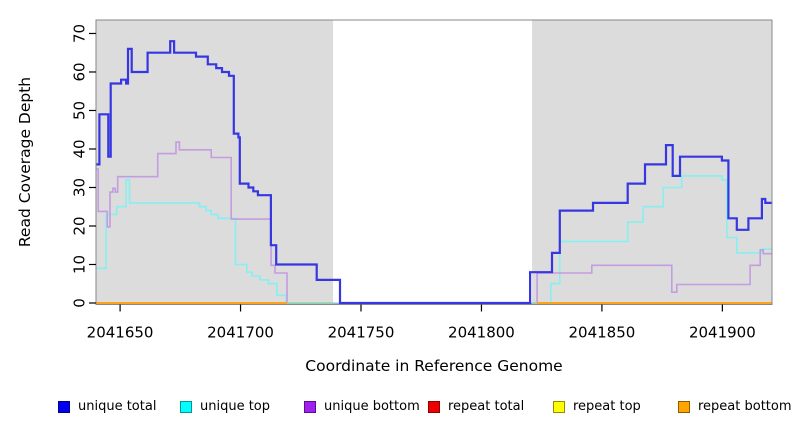 Image resolution: width=792 pixels, height=432 pixels. What do you see at coordinates (434, 406) in the screenshot?
I see `legend-swatch-repeat-total-icon` at bounding box center [434, 406].